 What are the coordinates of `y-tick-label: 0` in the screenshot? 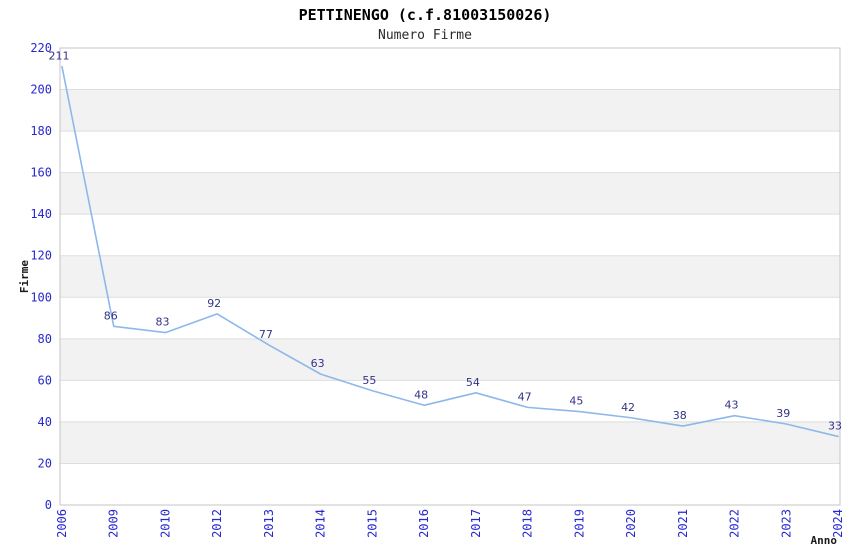 It's located at (48, 505).